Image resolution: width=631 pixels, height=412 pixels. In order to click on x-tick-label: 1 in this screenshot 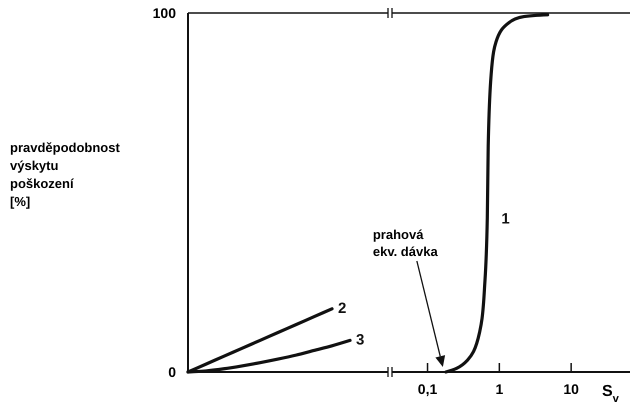, I will do `click(499, 389)`.